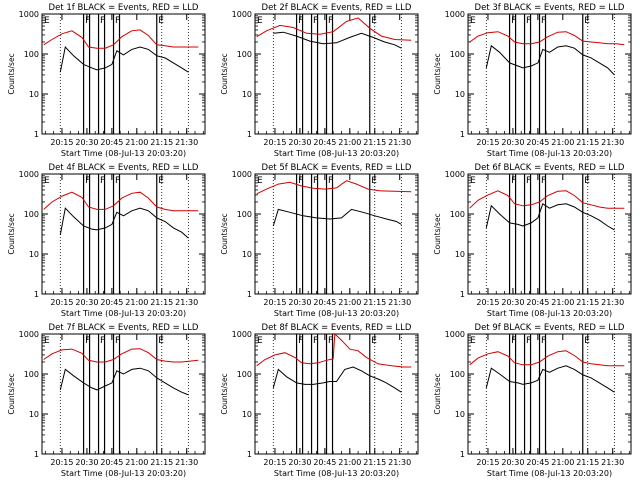  Describe the element at coordinates (550, 168) in the screenshot. I see `panel-title: Det 6f BLACK = Events, RED = LLD` at that location.